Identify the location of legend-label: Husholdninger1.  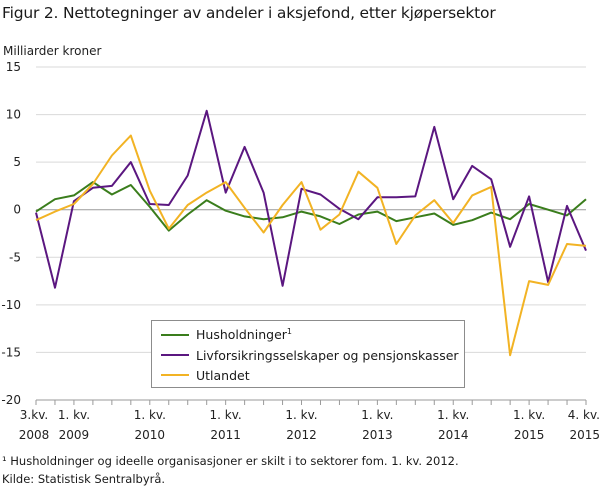
(244, 335).